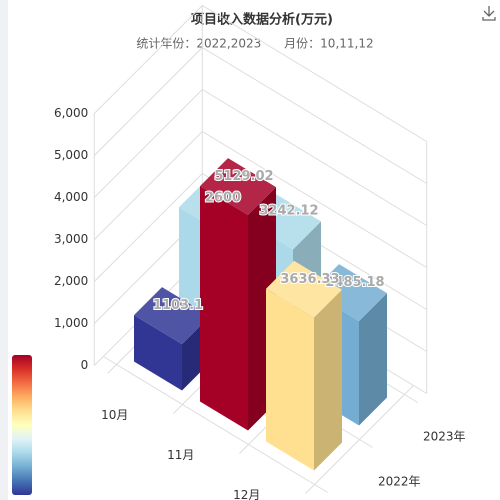 The width and height of the screenshot is (500, 500). Describe the element at coordinates (254, 44) in the screenshot. I see `chart-subtitle: 统计年份：2022,2023 月份：10,11,12` at that location.